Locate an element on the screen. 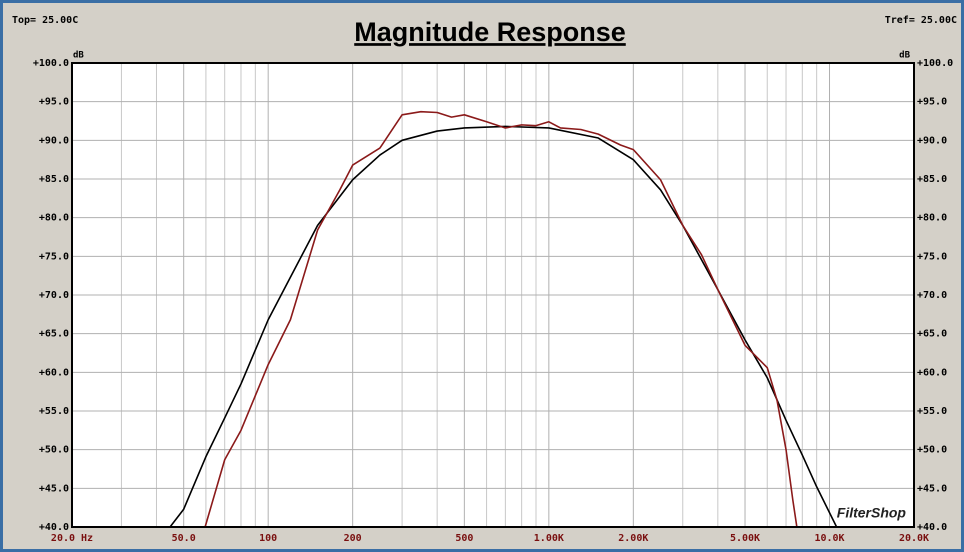  y-tick-label-right: +50.0 is located at coordinates (932, 450).